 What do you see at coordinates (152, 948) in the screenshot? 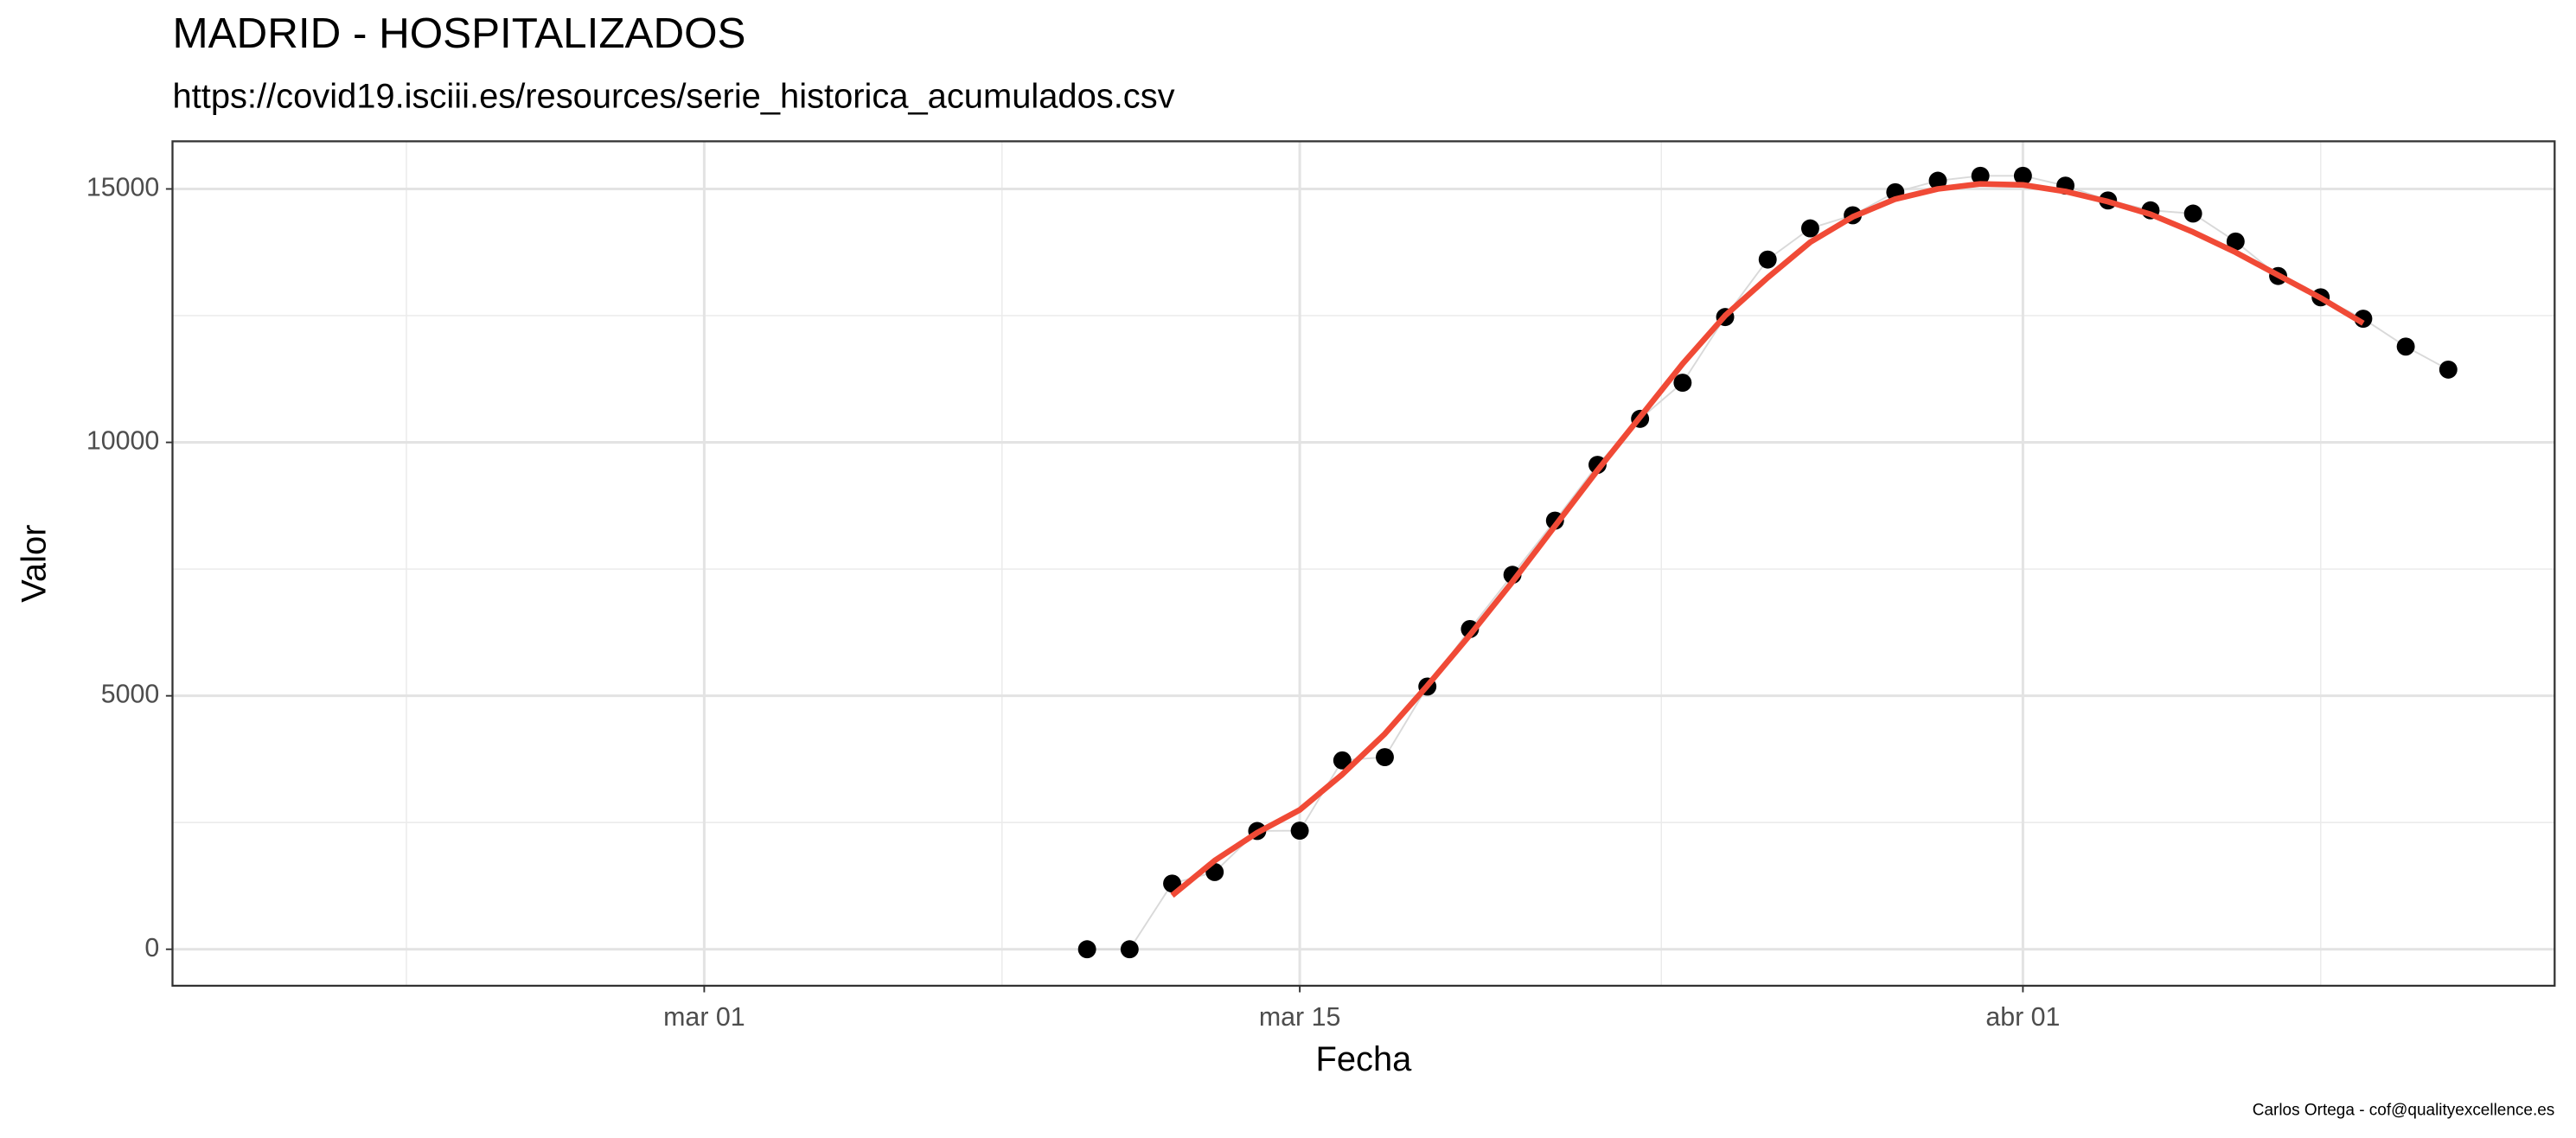
I see `y-tick-label: 0` at bounding box center [152, 948].